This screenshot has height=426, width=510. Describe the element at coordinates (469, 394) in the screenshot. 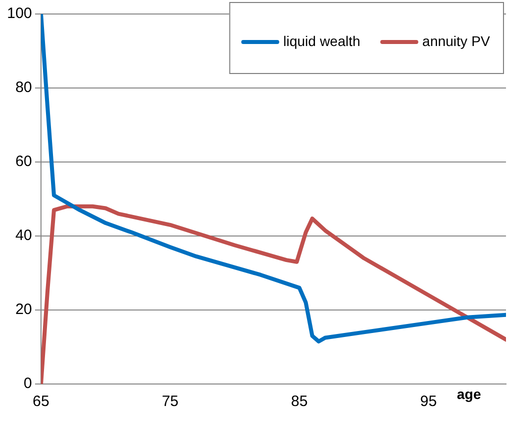

I see `x-axis-title: age` at that location.